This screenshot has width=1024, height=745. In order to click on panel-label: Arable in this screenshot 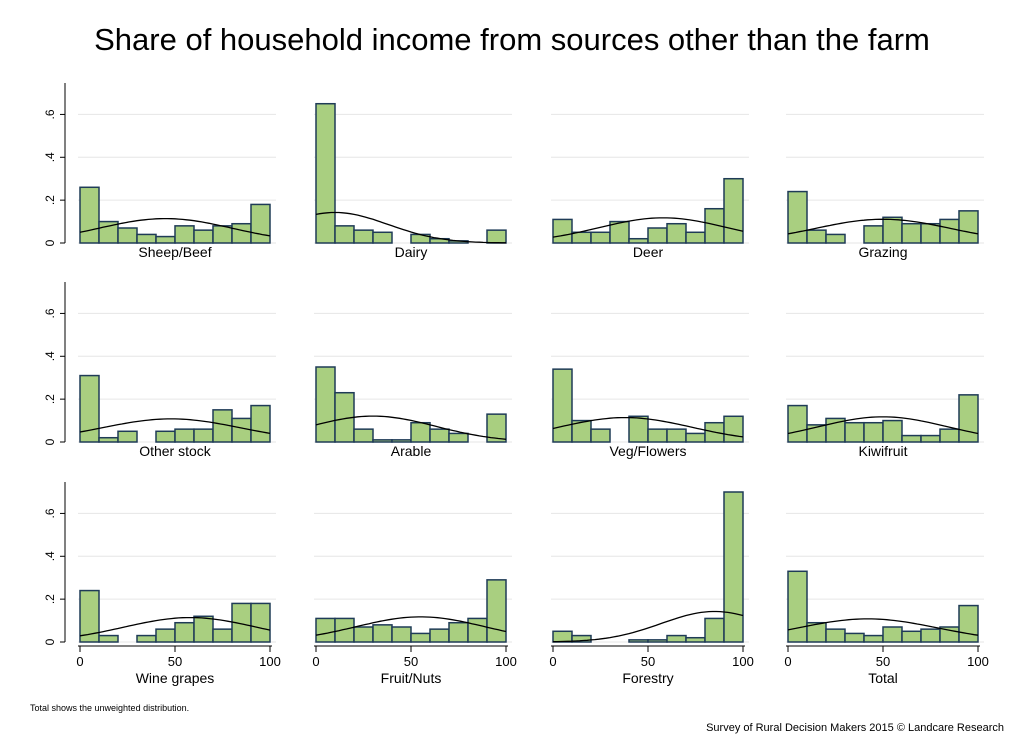, I will do `click(411, 451)`.